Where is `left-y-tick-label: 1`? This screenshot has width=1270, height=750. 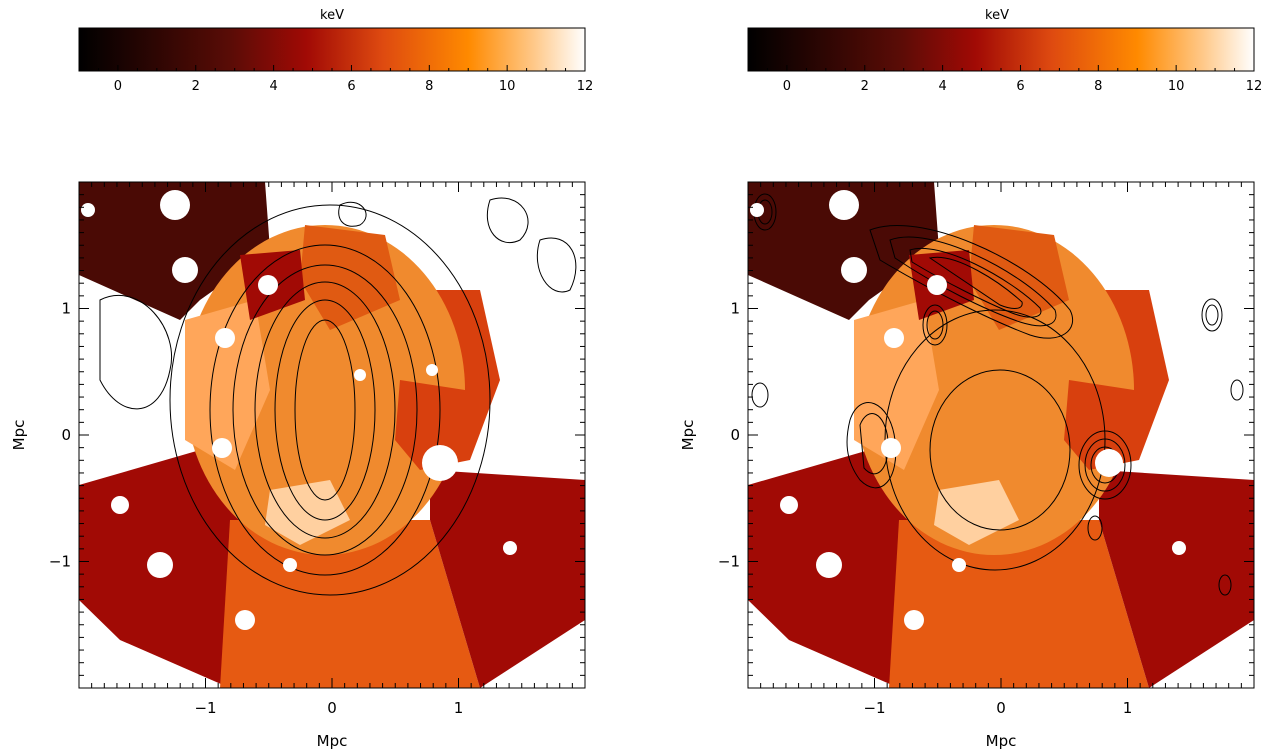 left-y-tick-label: 1 is located at coordinates (66, 309).